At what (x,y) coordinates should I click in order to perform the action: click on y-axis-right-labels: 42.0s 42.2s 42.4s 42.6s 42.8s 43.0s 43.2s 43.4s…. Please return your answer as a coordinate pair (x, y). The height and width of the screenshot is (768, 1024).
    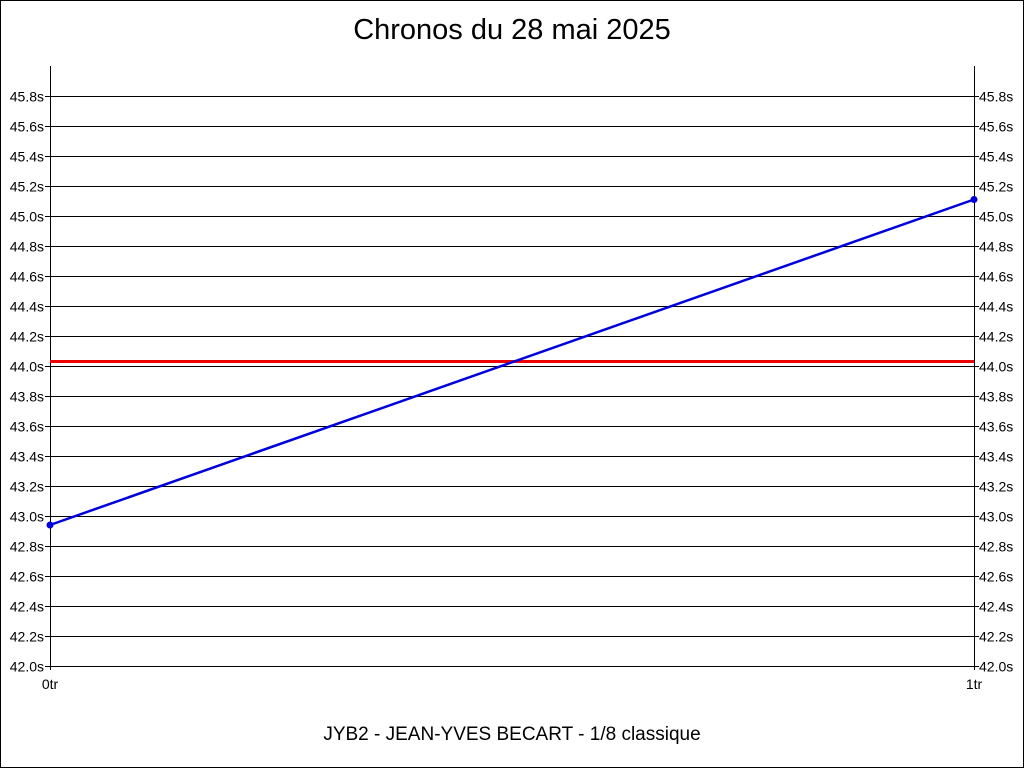
    Looking at the image, I should click on (996, 382).